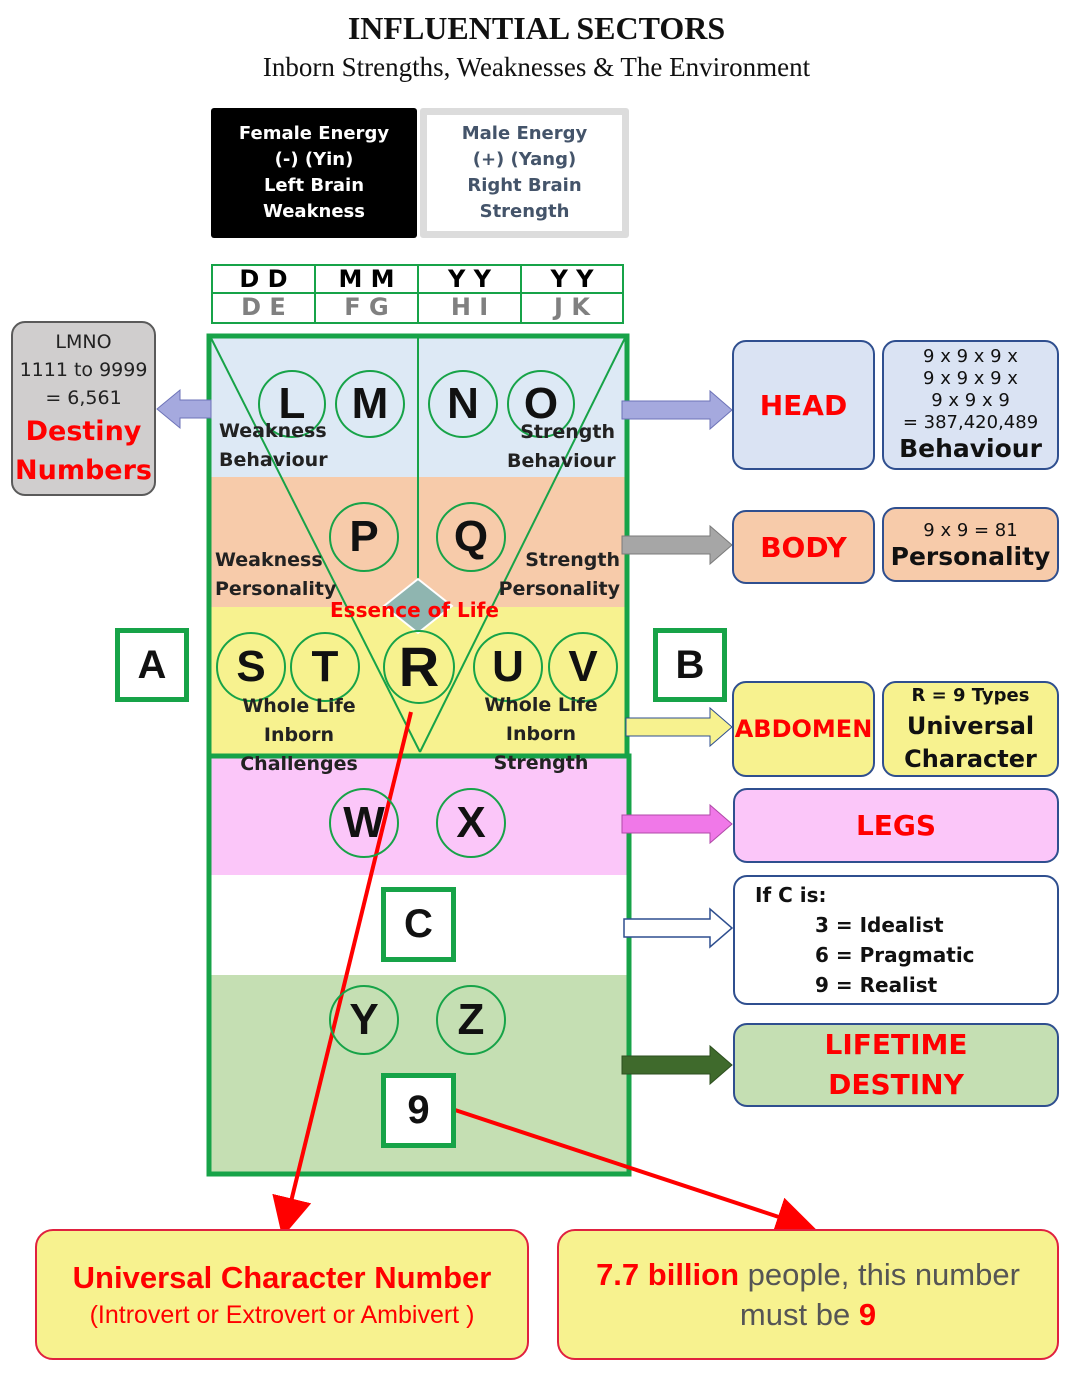 This screenshot has width=1073, height=1383. Describe the element at coordinates (879, 1274) in the screenshot. I see `population-text: people, this number` at that location.